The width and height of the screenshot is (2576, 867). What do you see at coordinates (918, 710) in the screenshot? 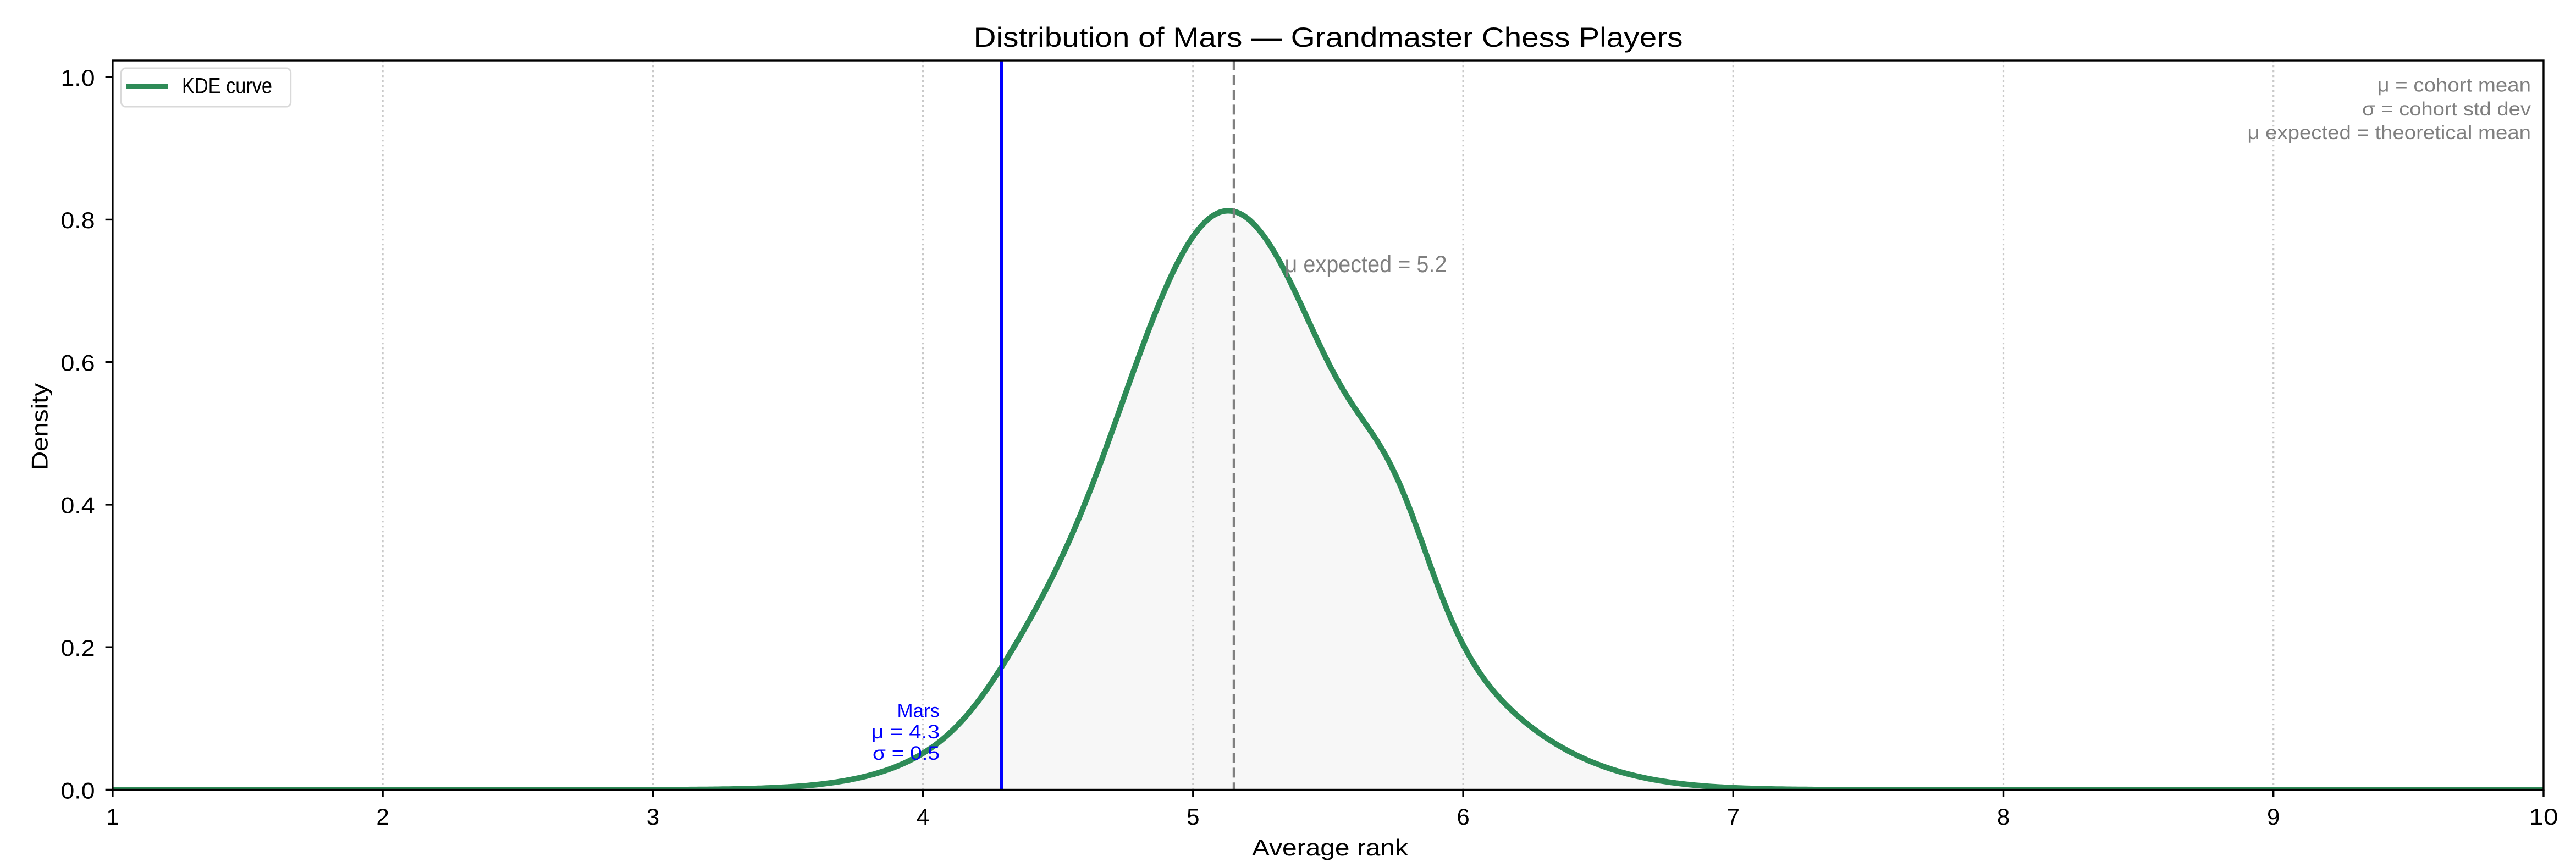
I see `svg-text: Mars` at bounding box center [918, 710].